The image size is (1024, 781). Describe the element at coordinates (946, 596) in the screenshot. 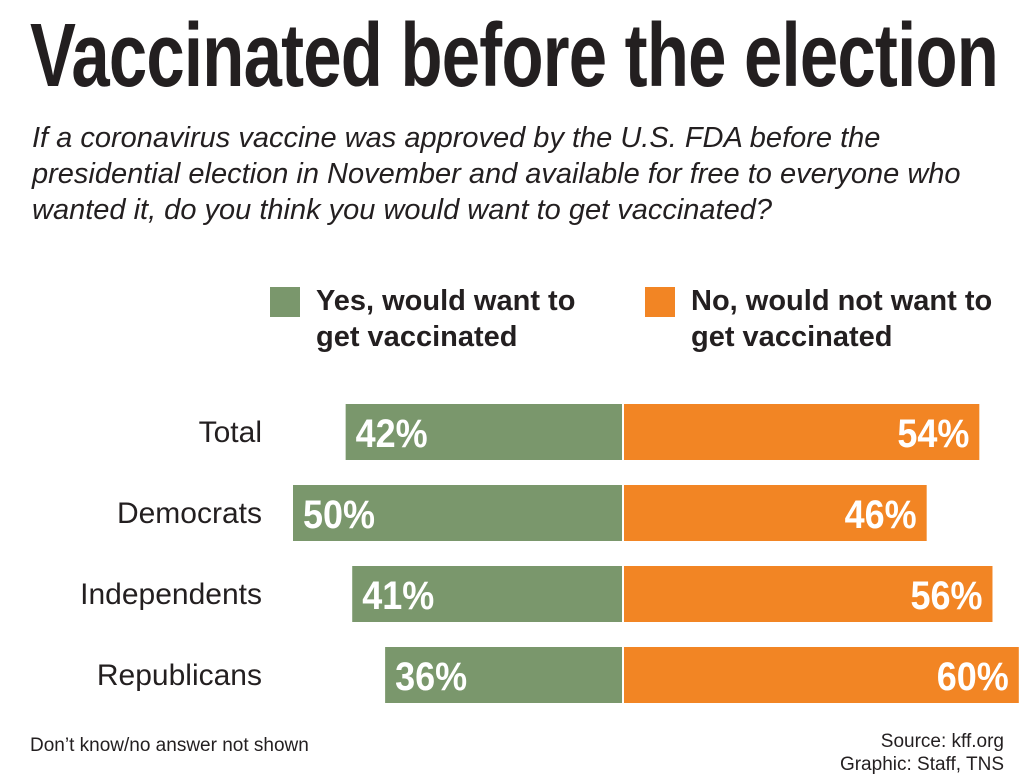

I see `data-label-no: 56%` at that location.